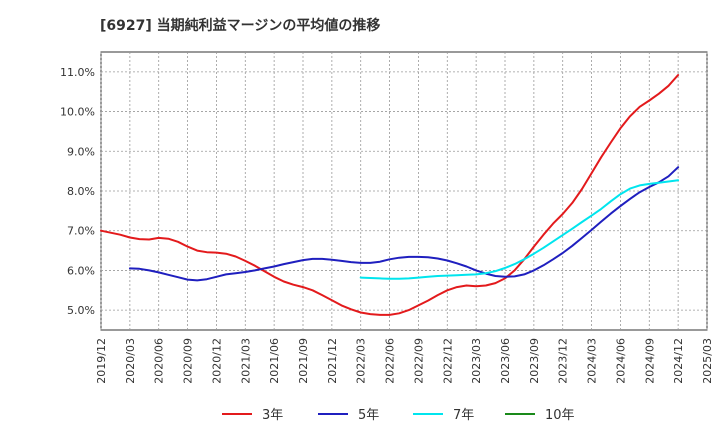 Image resolution: width=720 pixels, height=440 pixels. Describe the element at coordinates (505, 361) in the screenshot. I see `x-tick-label: 2023/06` at that location.